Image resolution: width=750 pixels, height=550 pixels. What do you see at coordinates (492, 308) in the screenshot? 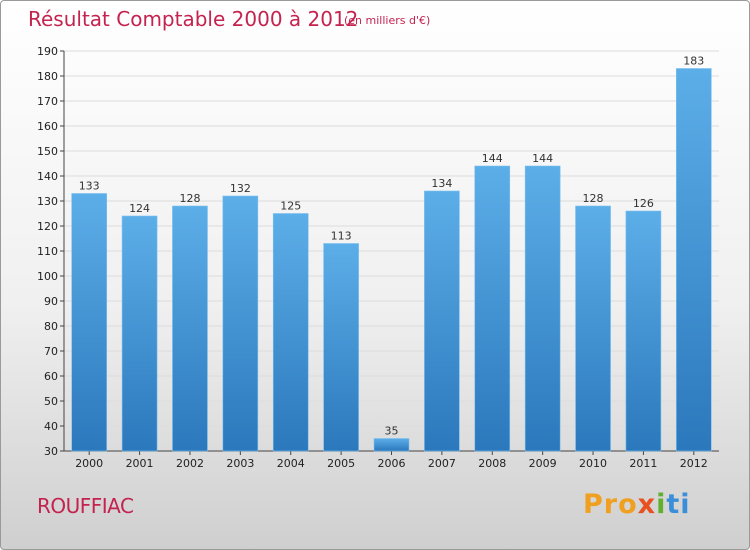
I see `bar-2008` at bounding box center [492, 308].